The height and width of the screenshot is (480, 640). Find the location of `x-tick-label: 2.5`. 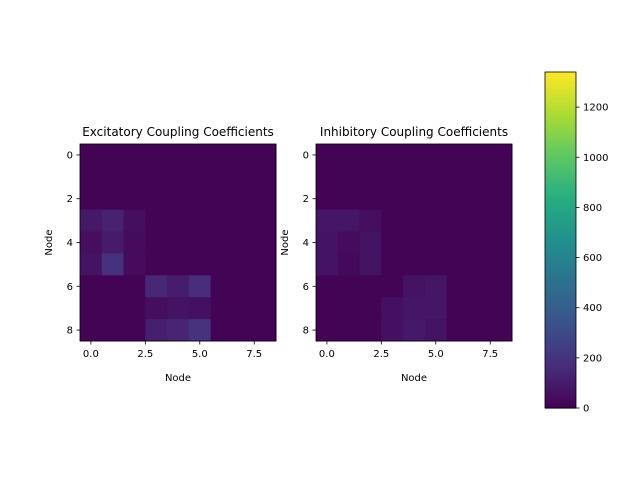

x-tick-label: 2.5 is located at coordinates (381, 354).